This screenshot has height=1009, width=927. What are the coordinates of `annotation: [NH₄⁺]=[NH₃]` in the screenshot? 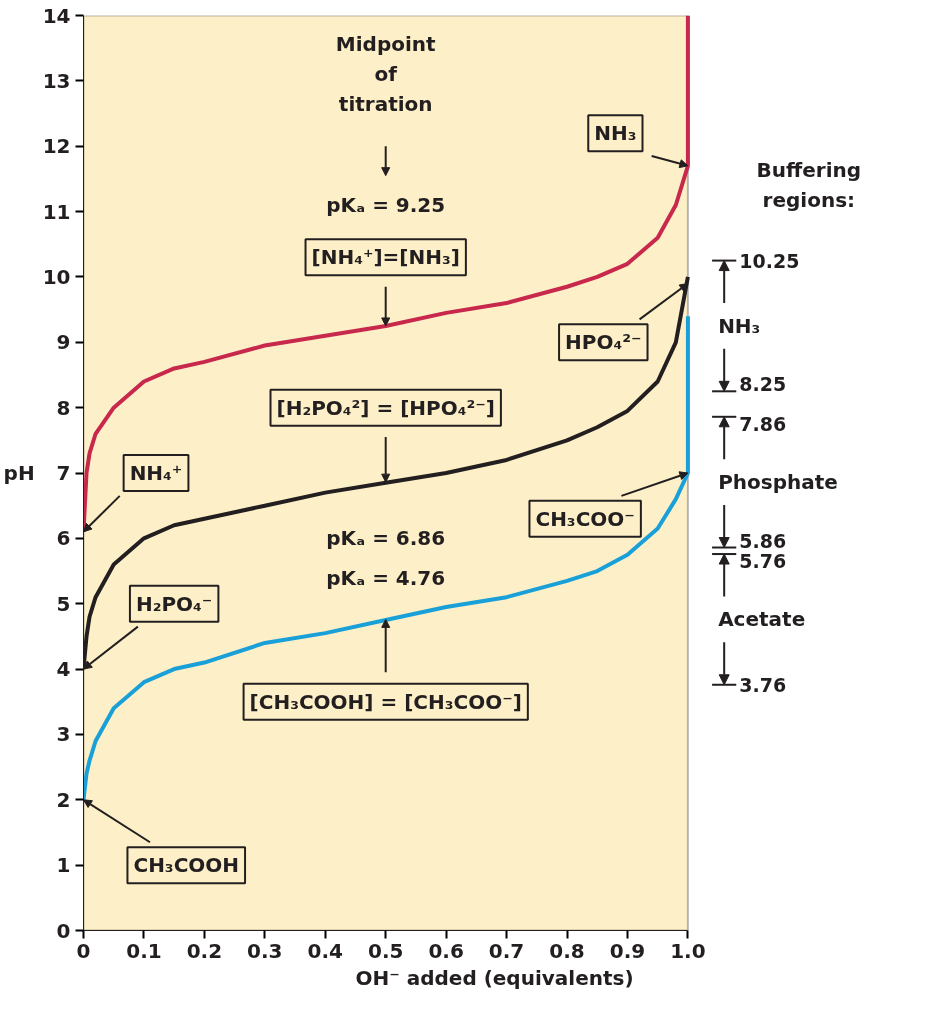 It's located at (385, 257).